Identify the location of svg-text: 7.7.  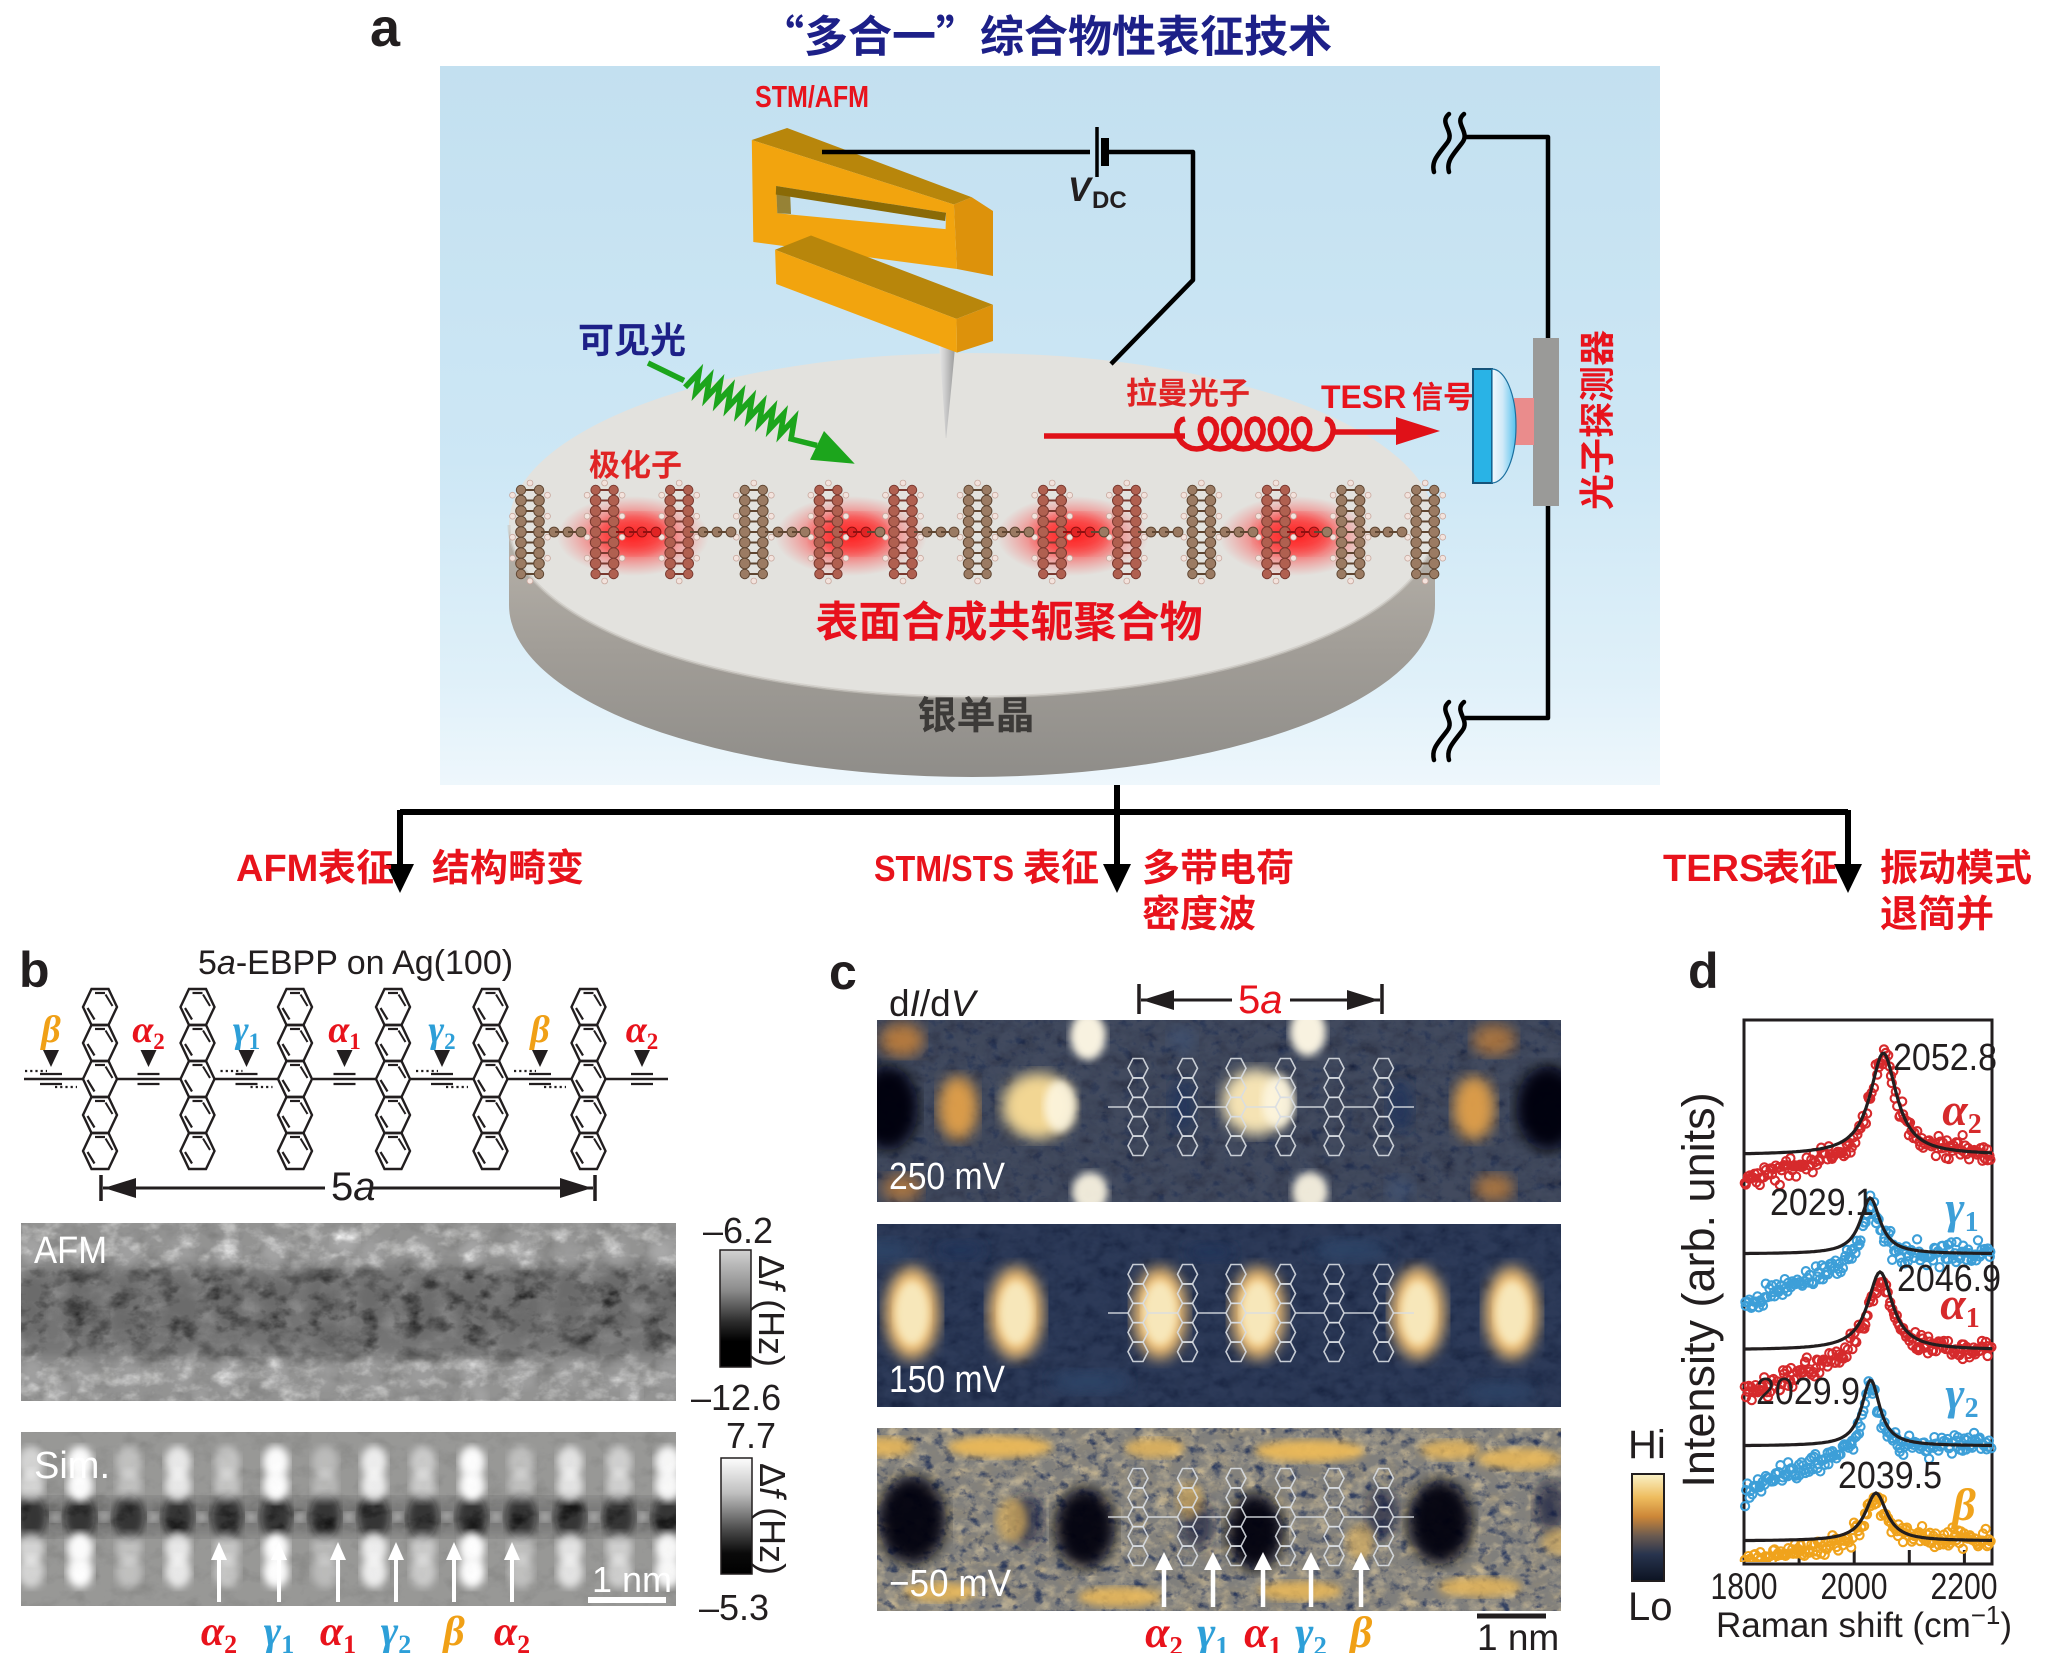
(751, 1435).